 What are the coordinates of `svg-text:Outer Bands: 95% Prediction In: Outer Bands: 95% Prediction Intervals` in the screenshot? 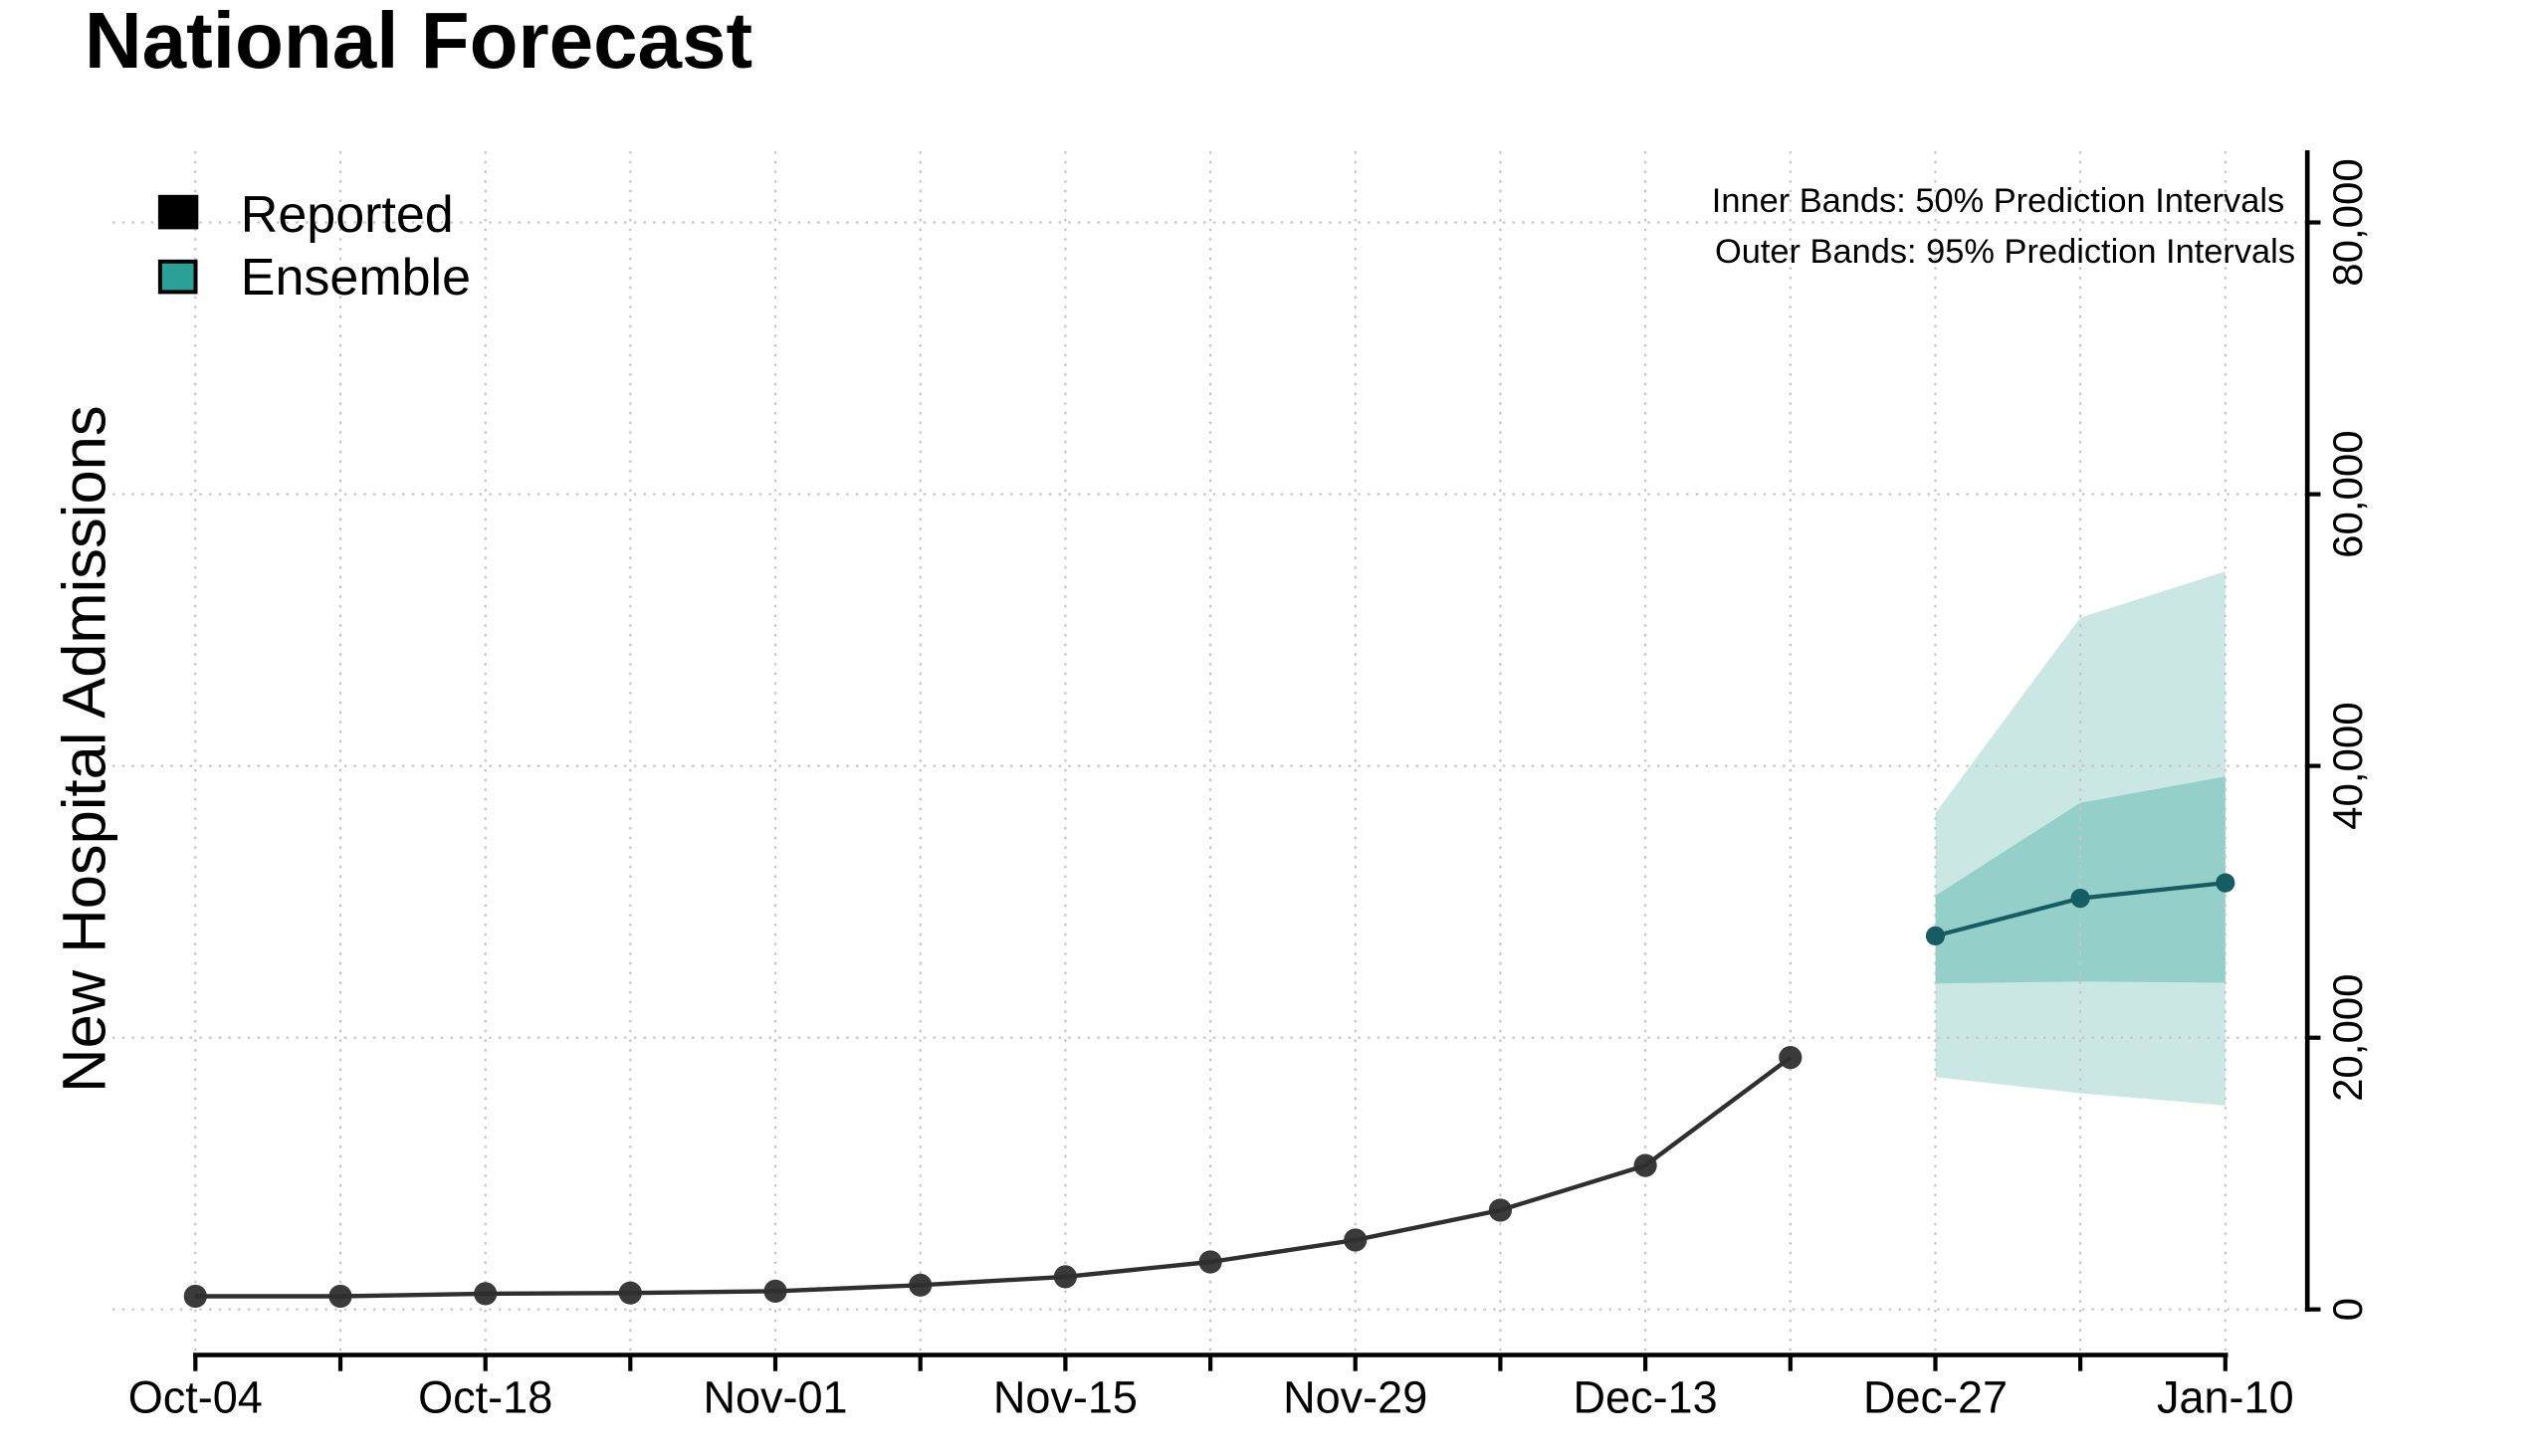 It's located at (2005, 252).